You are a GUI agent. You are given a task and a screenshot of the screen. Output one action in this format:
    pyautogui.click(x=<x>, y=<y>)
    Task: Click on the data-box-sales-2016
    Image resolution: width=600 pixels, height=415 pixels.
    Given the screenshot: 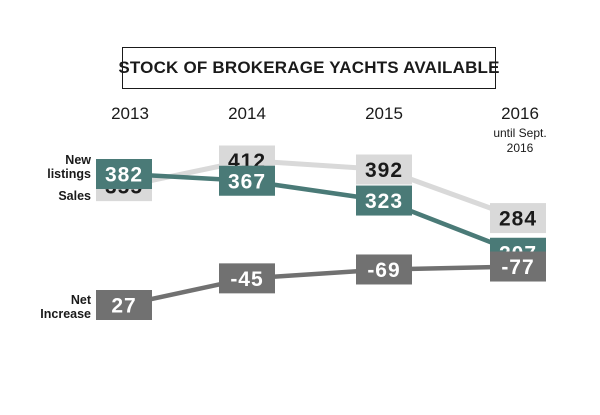 What is the action you would take?
    pyautogui.click(x=518, y=218)
    